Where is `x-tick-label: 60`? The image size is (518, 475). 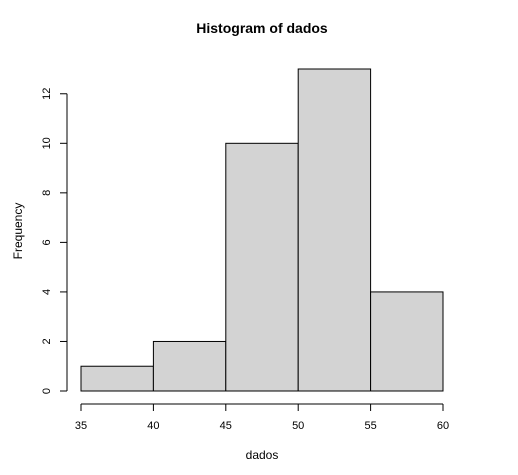 x-tick-label: 60 is located at coordinates (443, 426).